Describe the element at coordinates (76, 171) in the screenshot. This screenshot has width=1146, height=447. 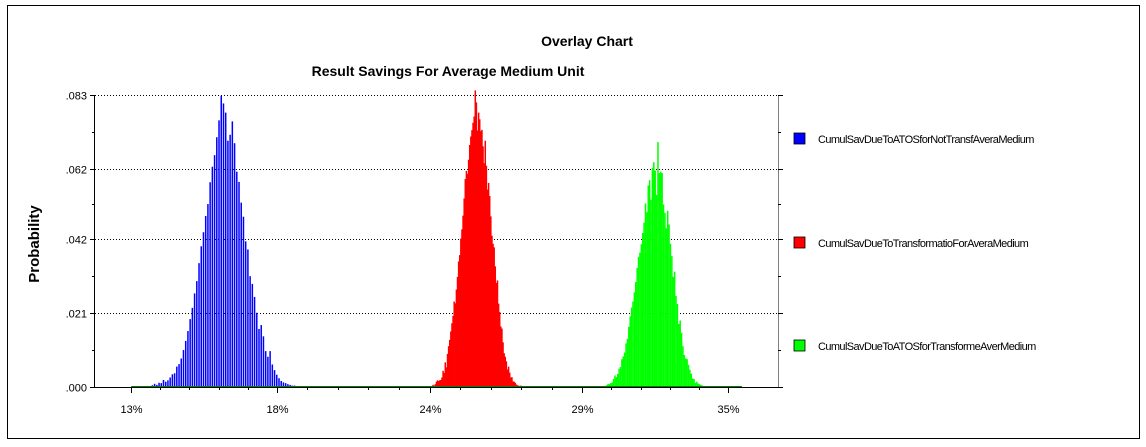
I see `y-tick-label: .062` at that location.